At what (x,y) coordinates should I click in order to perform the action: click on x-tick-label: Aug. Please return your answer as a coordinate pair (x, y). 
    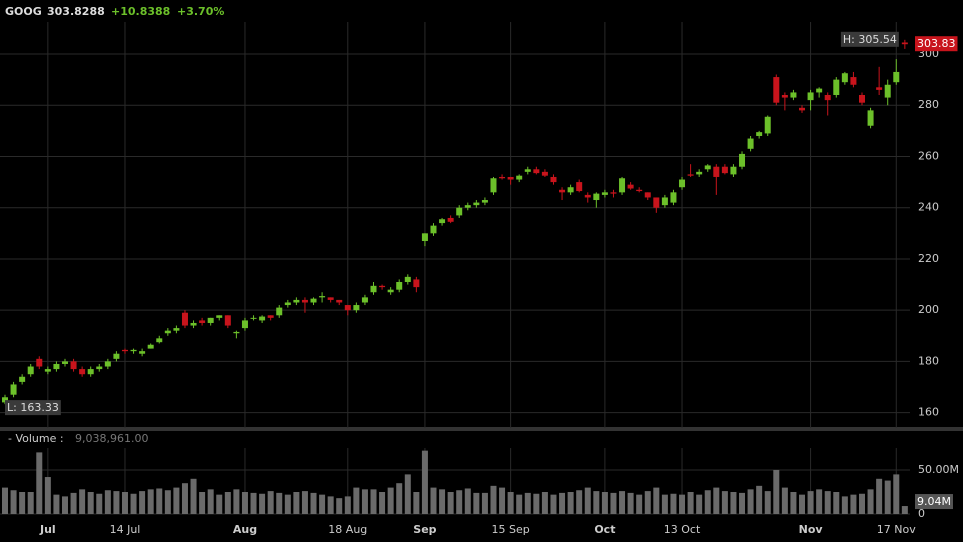
    Looking at the image, I should click on (245, 529).